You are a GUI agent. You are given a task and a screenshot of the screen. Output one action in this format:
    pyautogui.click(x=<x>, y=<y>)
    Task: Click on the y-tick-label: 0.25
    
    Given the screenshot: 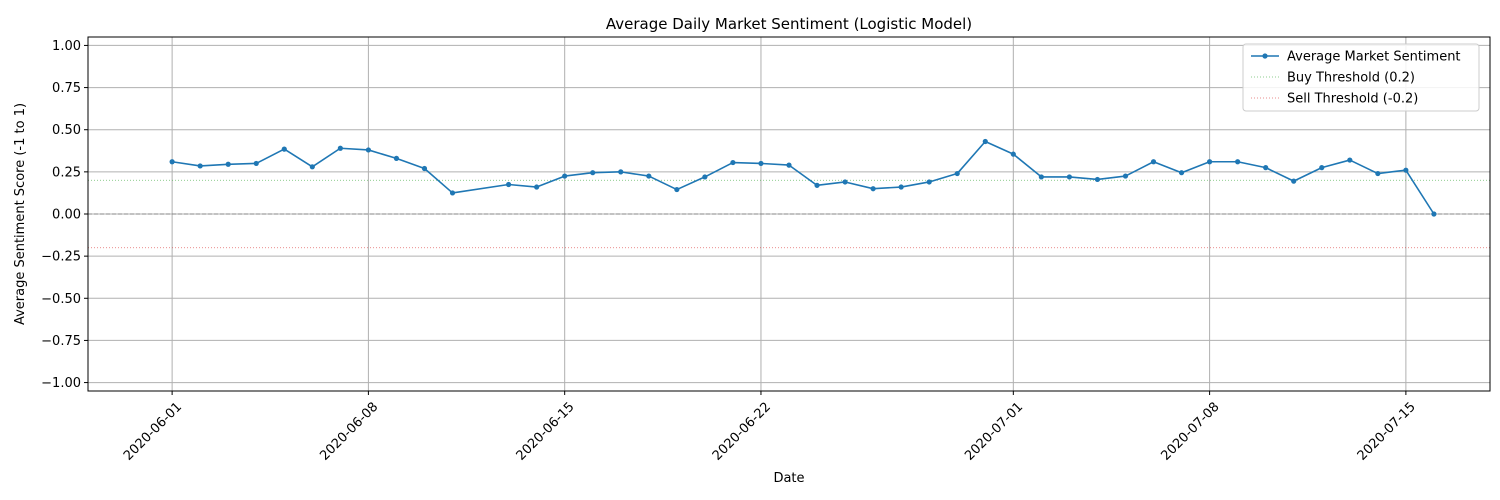 What is the action you would take?
    pyautogui.click(x=66, y=172)
    